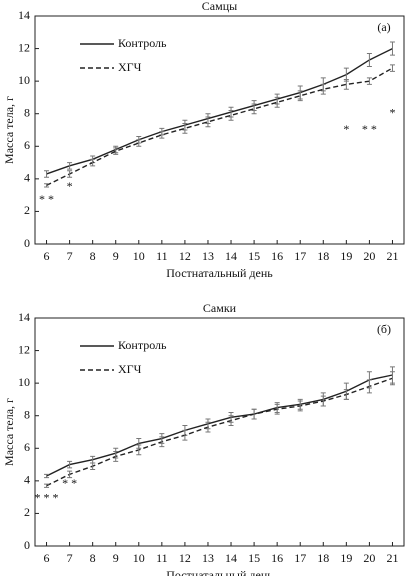 The image size is (407, 576). I want to click on x-tick-label: 7, so click(70, 558).